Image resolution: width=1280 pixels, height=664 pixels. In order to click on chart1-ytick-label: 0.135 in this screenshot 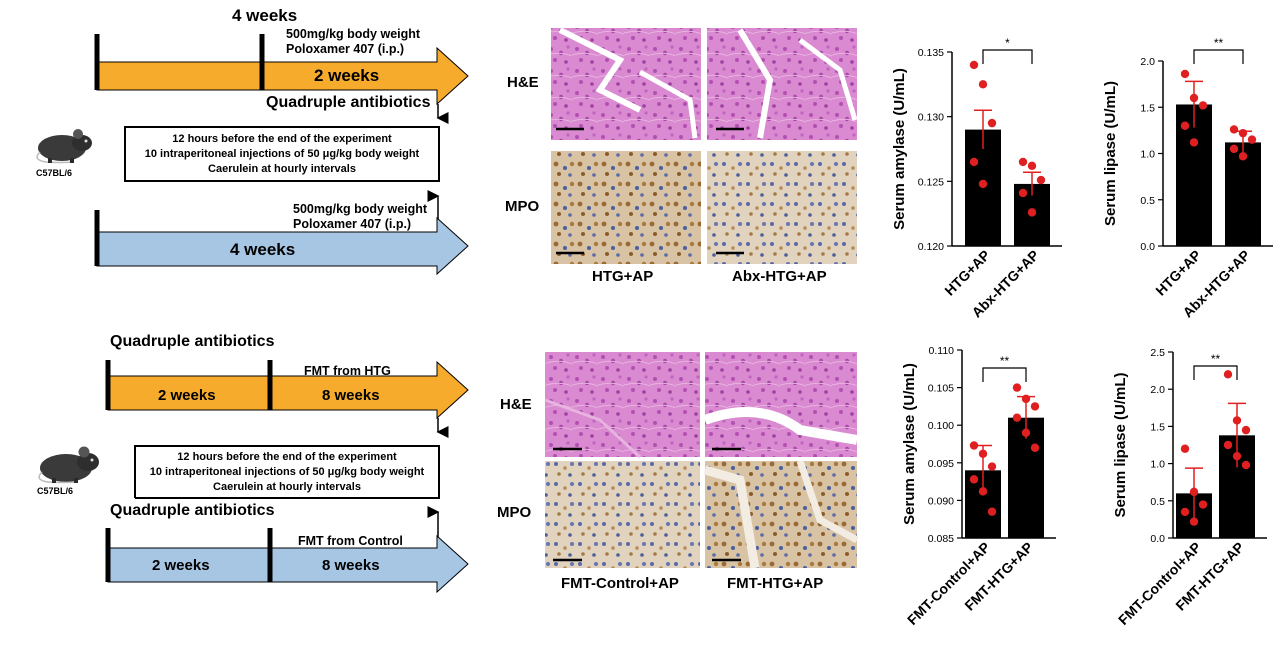, I will do `click(931, 53)`.